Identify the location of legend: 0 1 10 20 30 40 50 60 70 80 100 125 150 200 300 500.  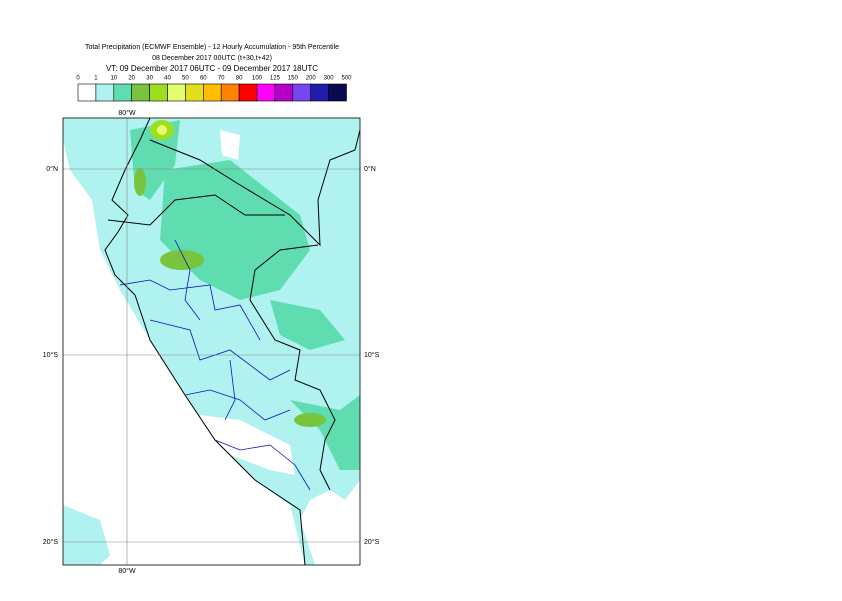
(214, 89).